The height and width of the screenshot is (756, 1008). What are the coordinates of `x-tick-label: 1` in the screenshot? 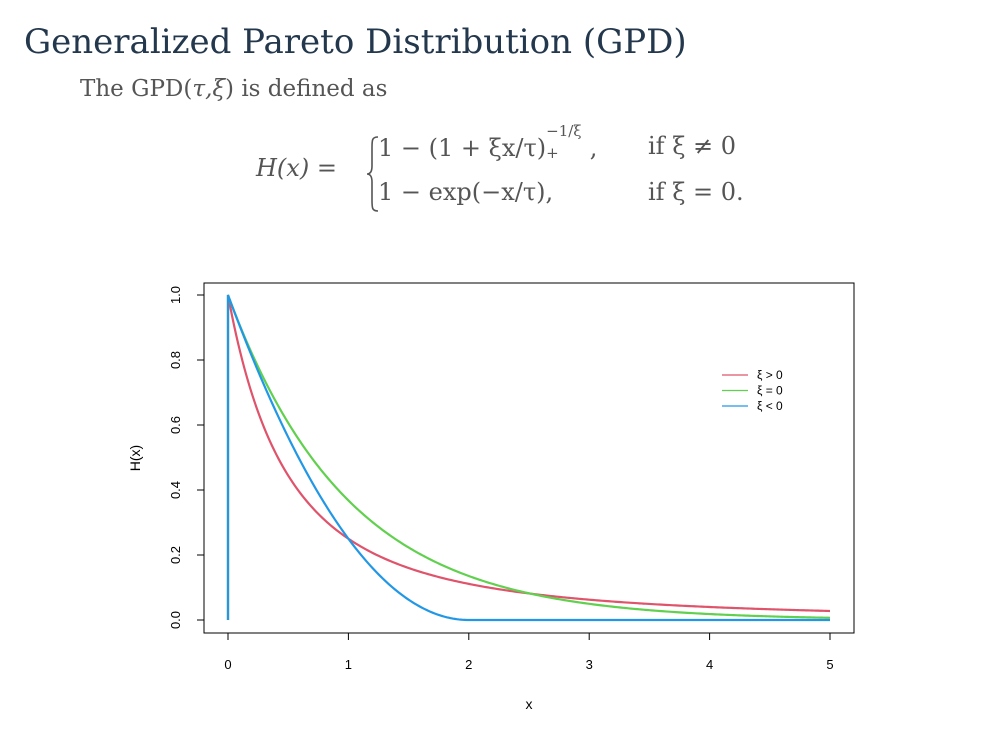 It's located at (348, 664).